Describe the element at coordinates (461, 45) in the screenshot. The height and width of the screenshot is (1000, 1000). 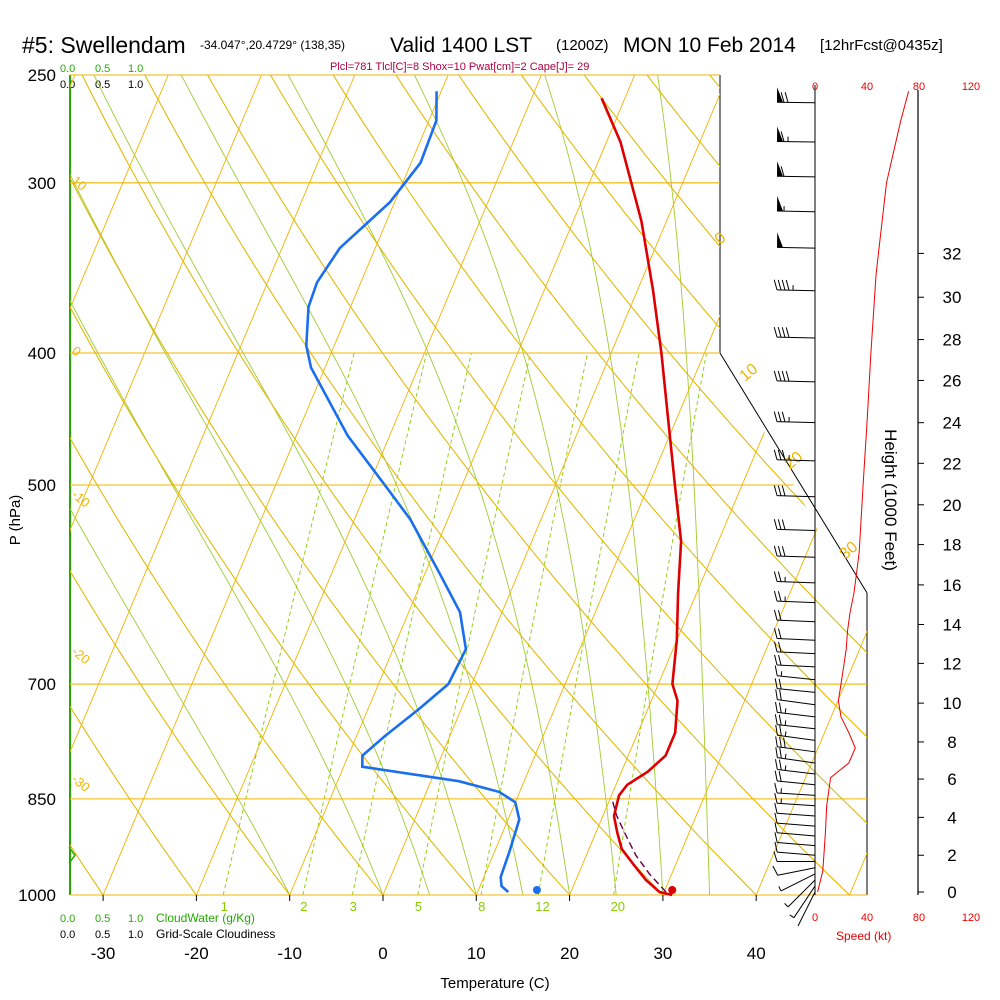
I see `valid-time: Valid 1400 LST` at that location.